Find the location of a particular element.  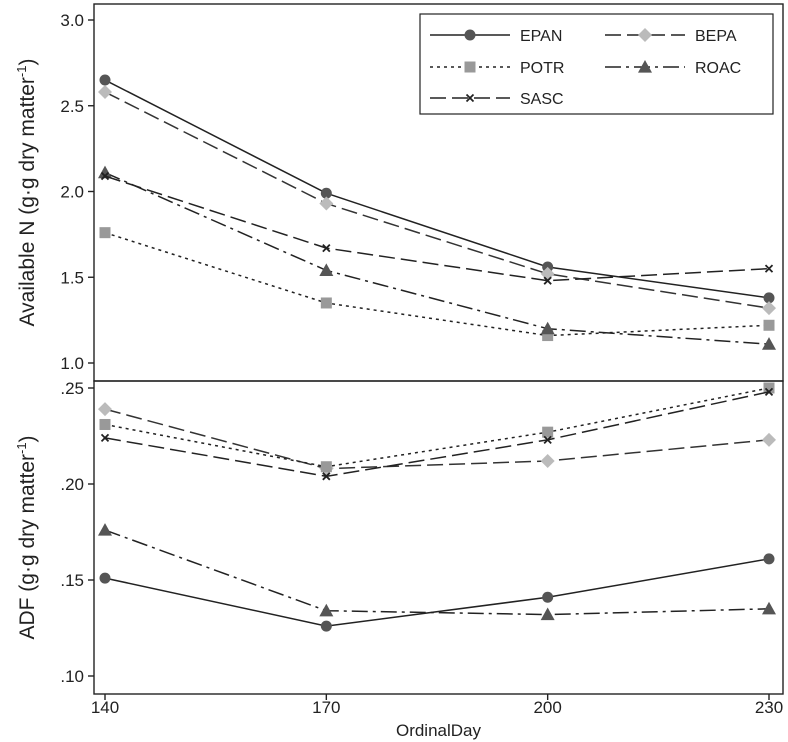

x-tick-label: 230 is located at coordinates (769, 707).